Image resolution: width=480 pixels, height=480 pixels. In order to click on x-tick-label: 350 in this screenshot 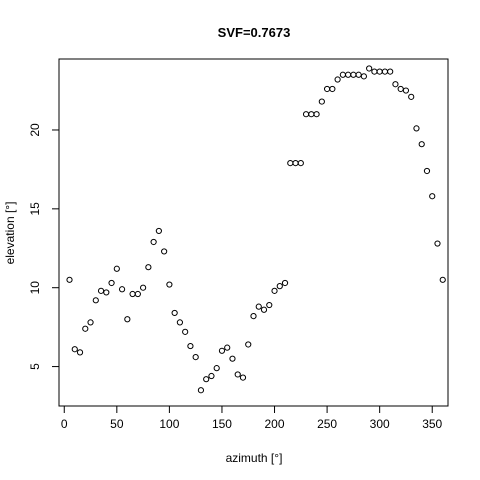, I will do `click(432, 424)`.